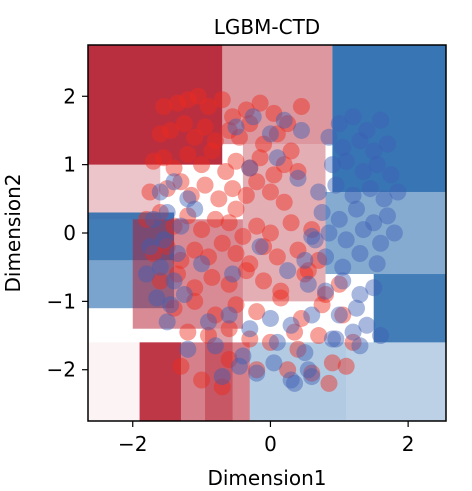 The width and height of the screenshot is (472, 491). I want to click on x-tick-label: 2, so click(408, 444).